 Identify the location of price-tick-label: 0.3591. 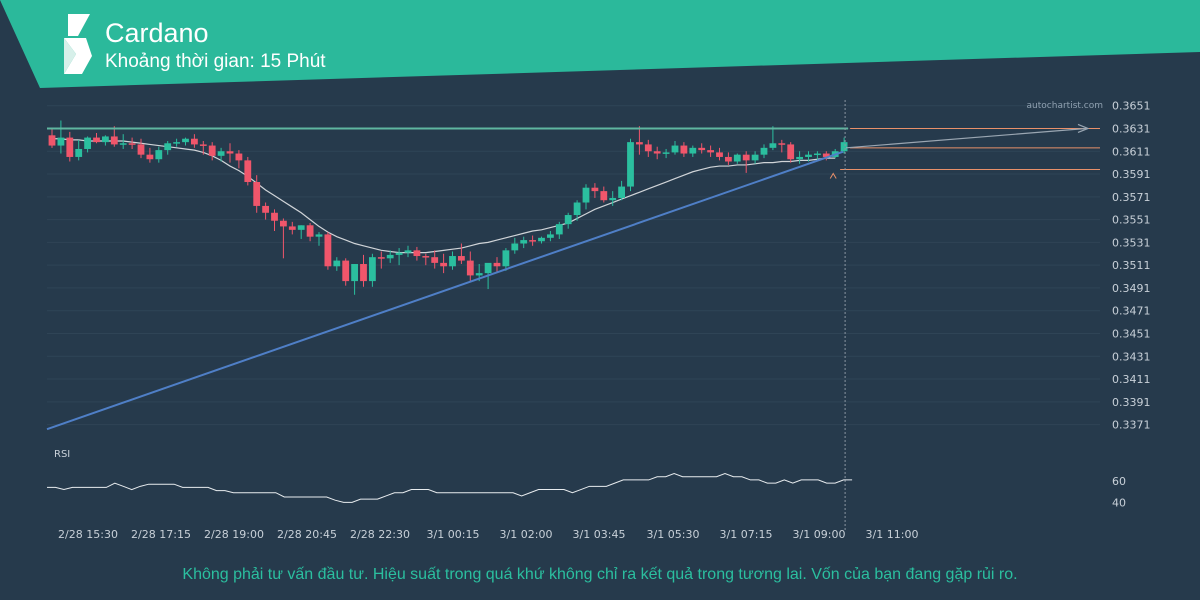
(1131, 174).